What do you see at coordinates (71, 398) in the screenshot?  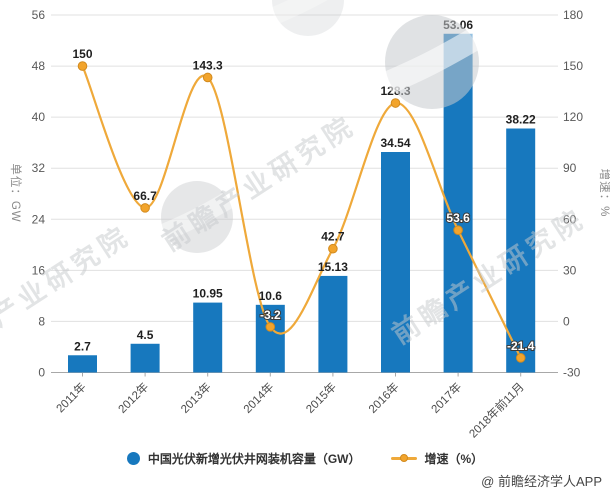 I see `x-tick-label: 2011年` at bounding box center [71, 398].